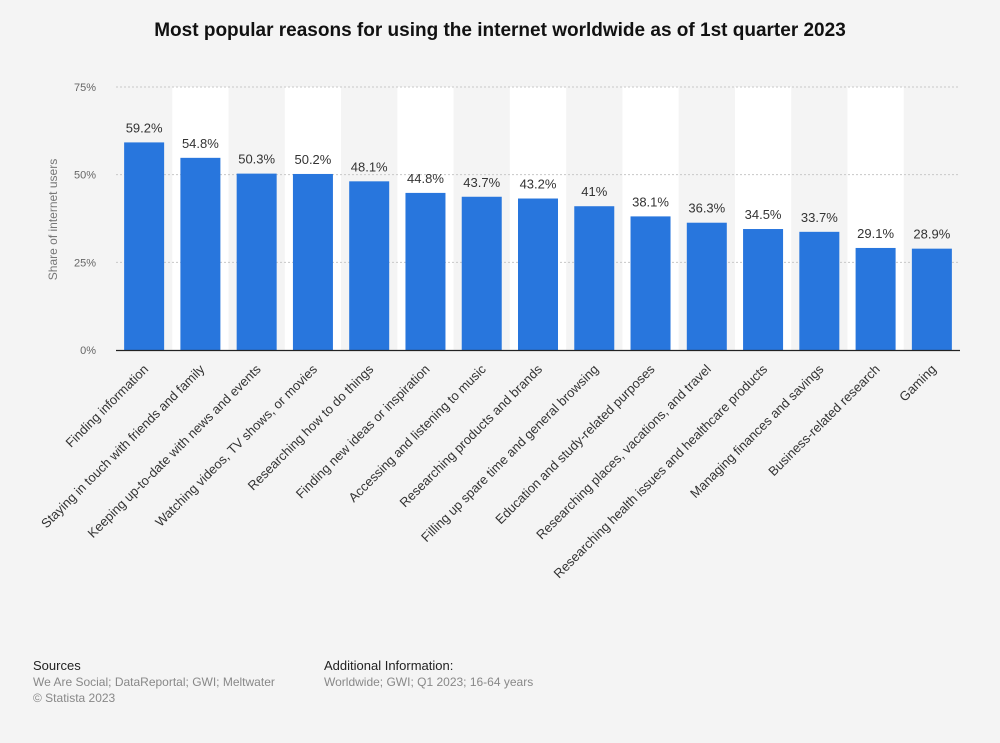 Image resolution: width=1000 pixels, height=743 pixels. I want to click on bar-value-label: 50.3%, so click(256, 159).